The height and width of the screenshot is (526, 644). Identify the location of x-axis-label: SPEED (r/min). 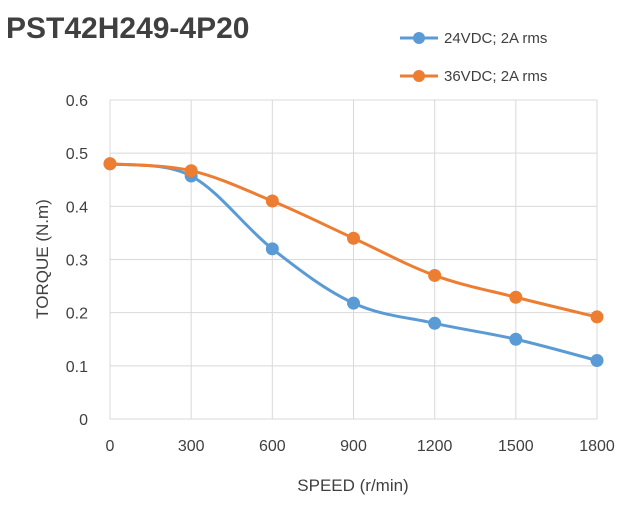
(352, 485).